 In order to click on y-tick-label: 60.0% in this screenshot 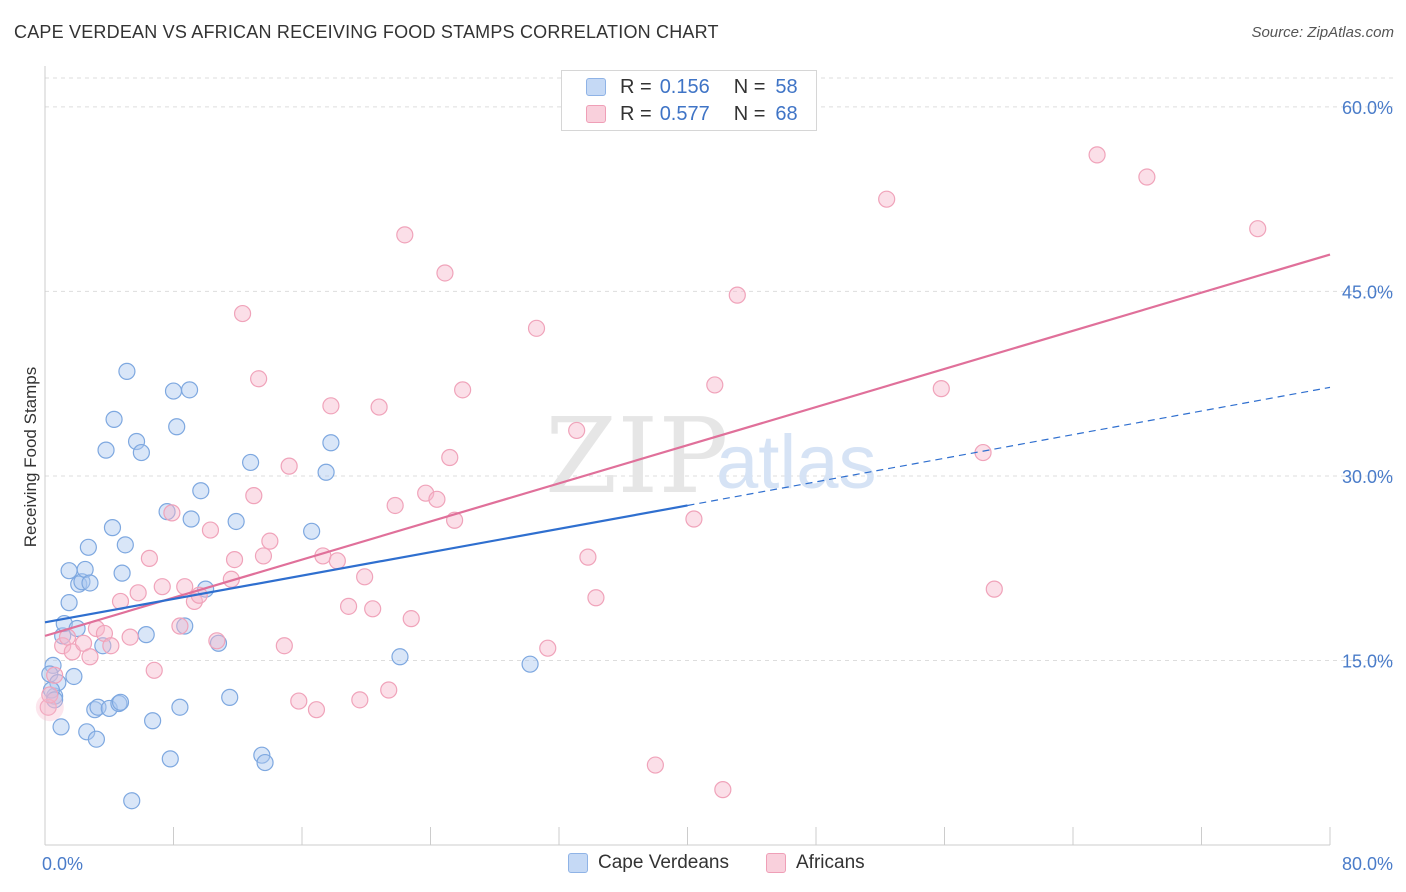, I will do `click(1367, 108)`.